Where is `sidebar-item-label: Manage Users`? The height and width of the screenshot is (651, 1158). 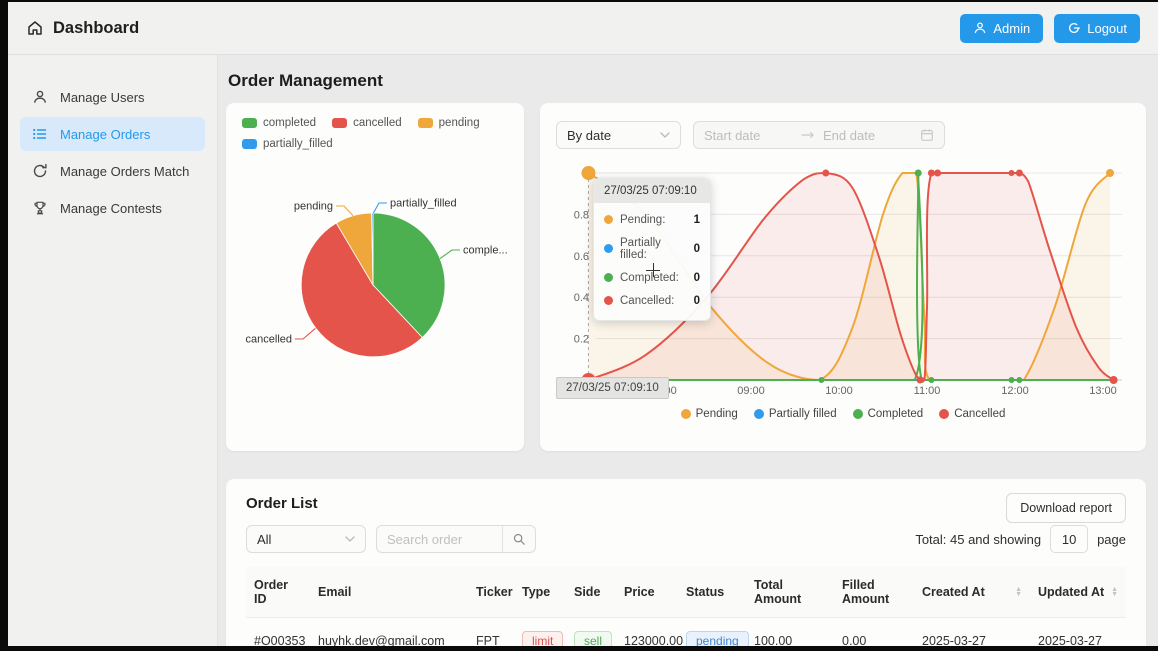
sidebar-item-label: Manage Users is located at coordinates (102, 97).